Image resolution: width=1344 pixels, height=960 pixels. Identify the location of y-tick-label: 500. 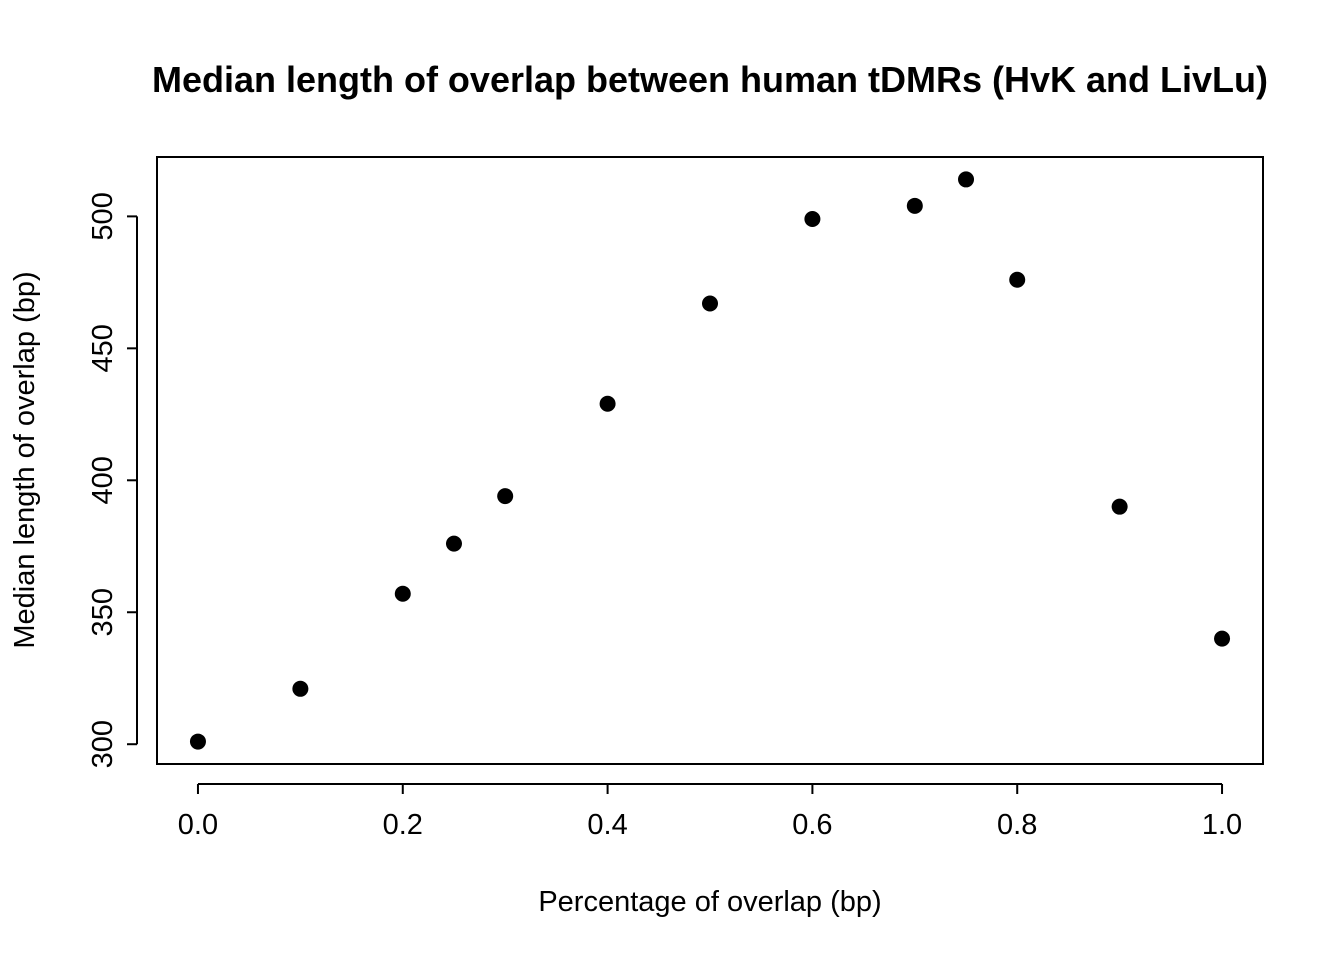
(103, 216).